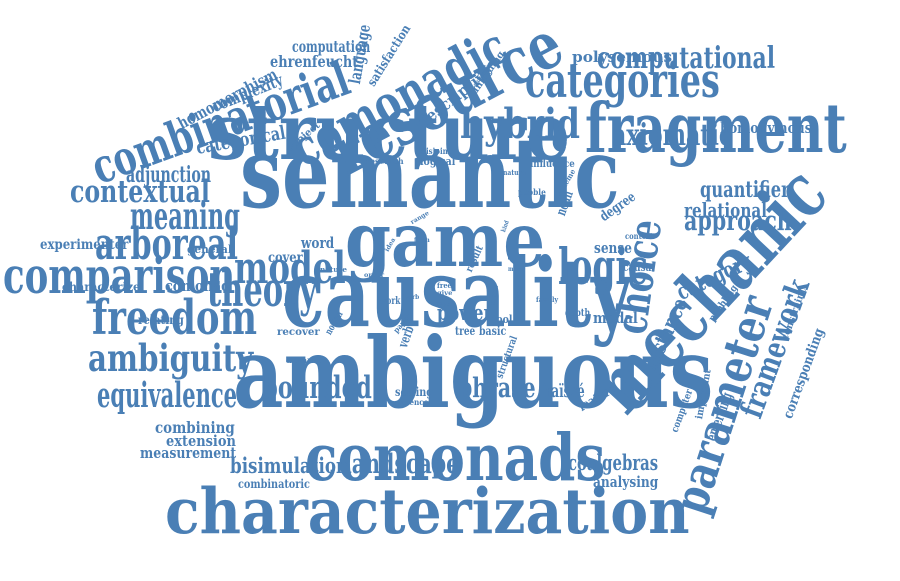 Image resolution: width=900 pixels, height=581 pixels. Describe the element at coordinates (445, 240) in the screenshot. I see `word-game: game` at that location.